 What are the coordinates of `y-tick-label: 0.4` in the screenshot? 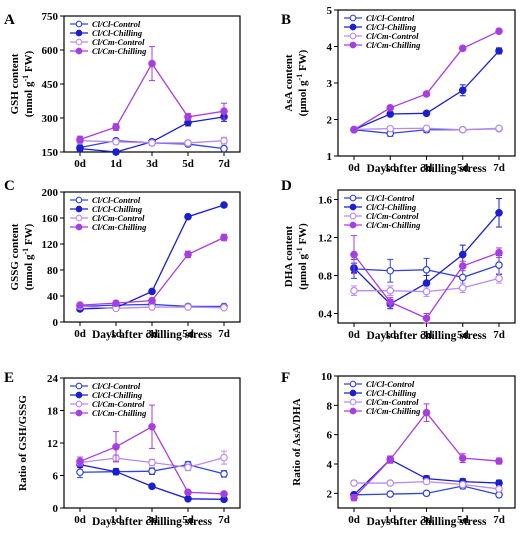 It's located at (325, 315).